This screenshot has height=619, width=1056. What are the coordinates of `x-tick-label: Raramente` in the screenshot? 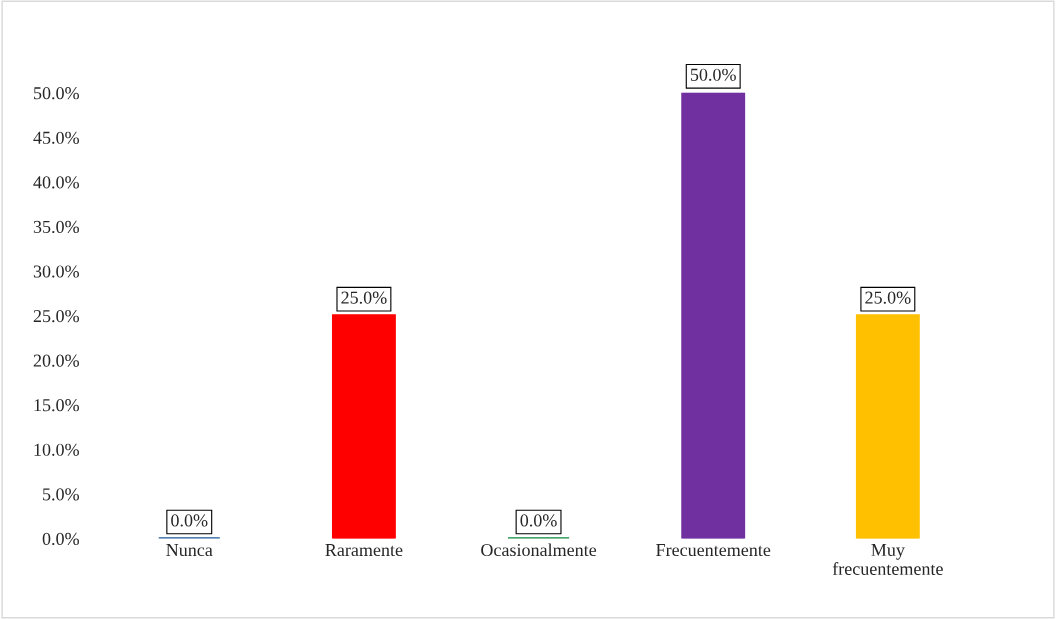 It's located at (364, 550).